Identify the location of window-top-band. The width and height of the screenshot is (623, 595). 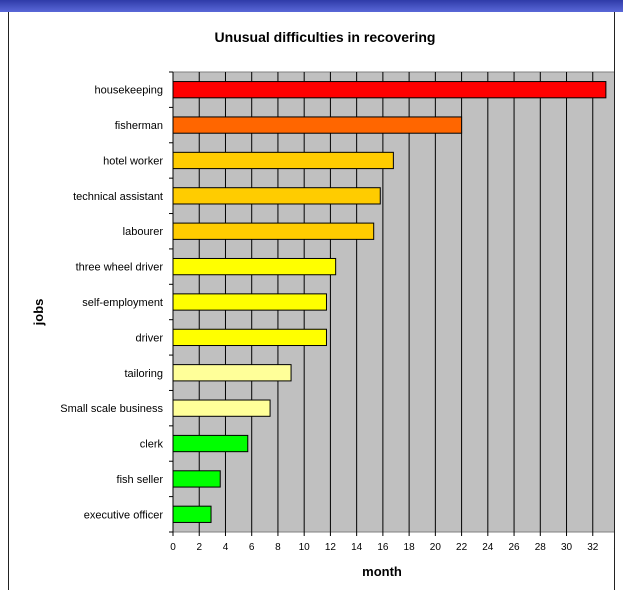
(311, 6).